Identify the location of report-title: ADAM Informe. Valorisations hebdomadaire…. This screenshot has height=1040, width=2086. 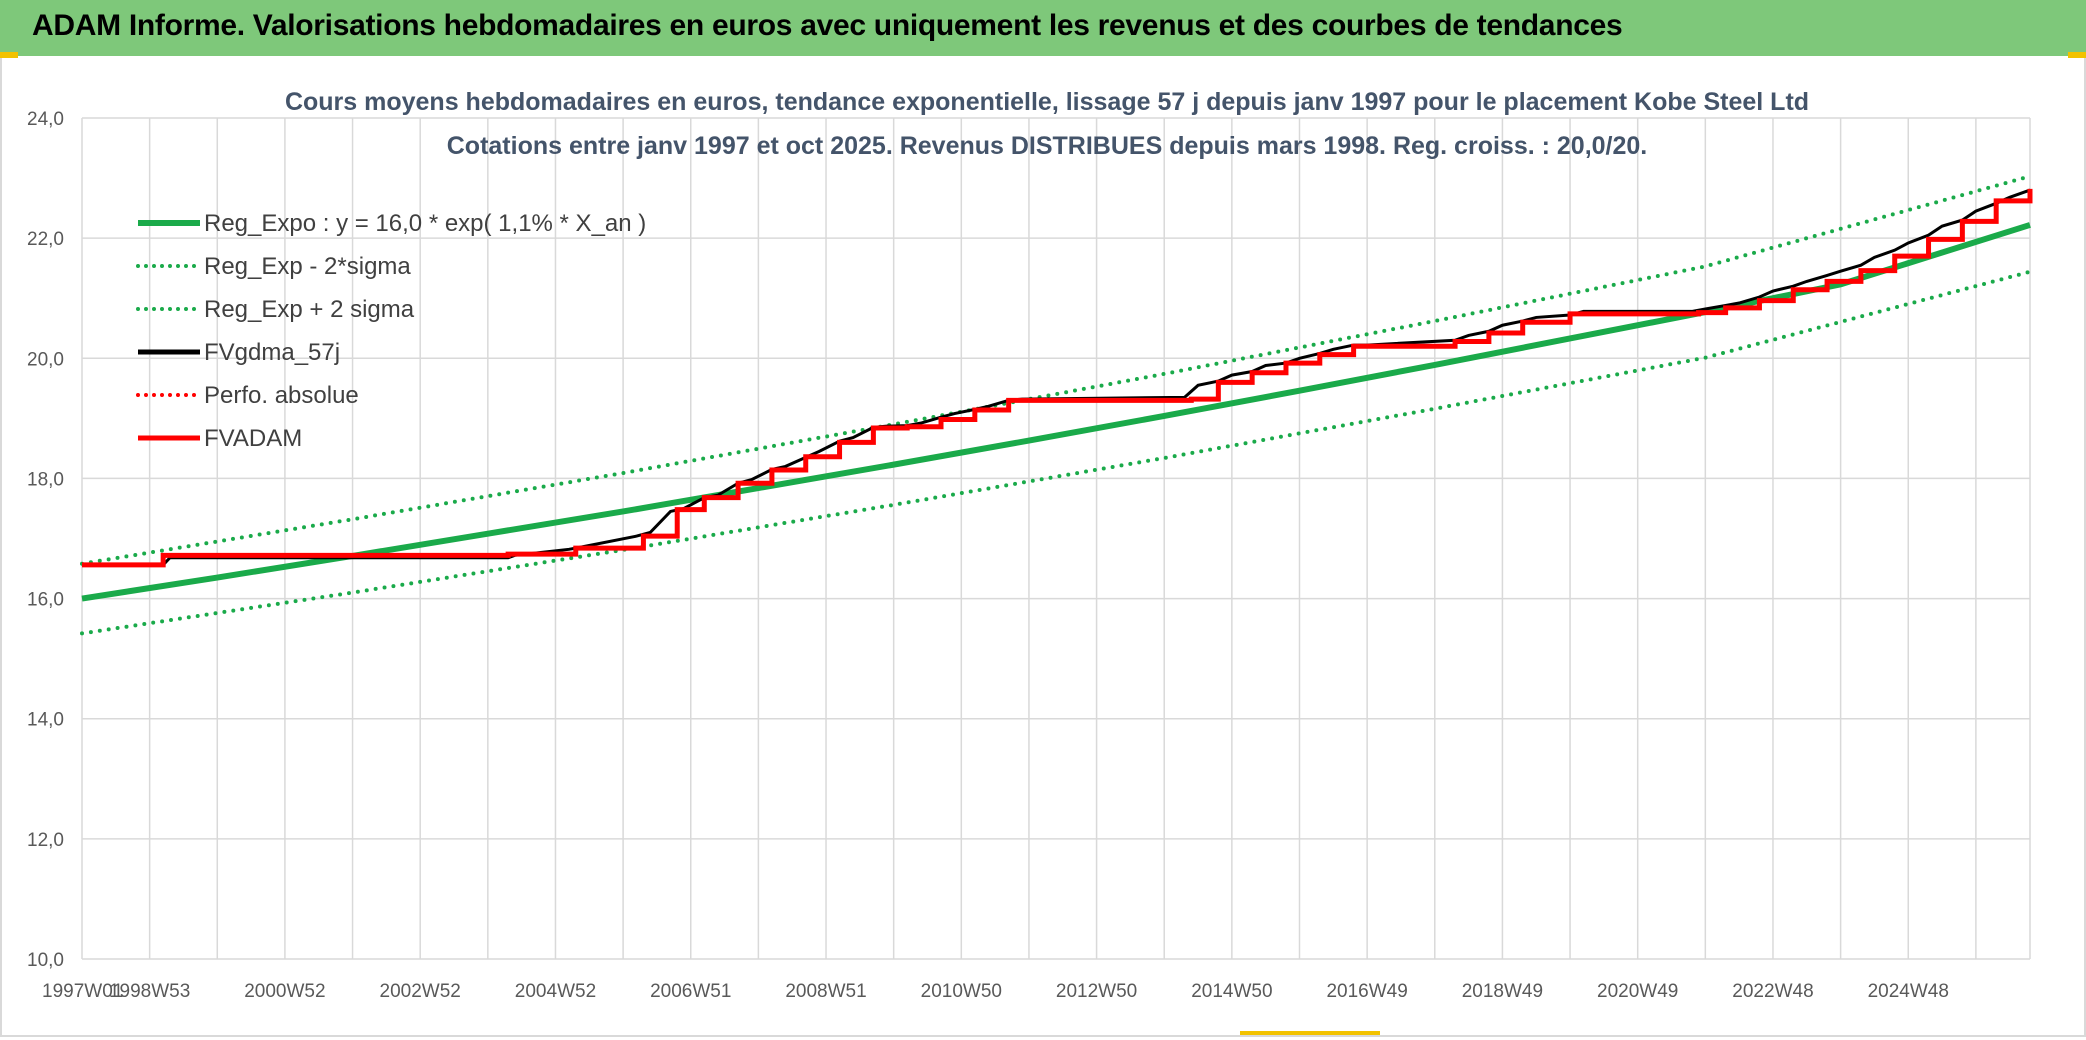
(827, 25).